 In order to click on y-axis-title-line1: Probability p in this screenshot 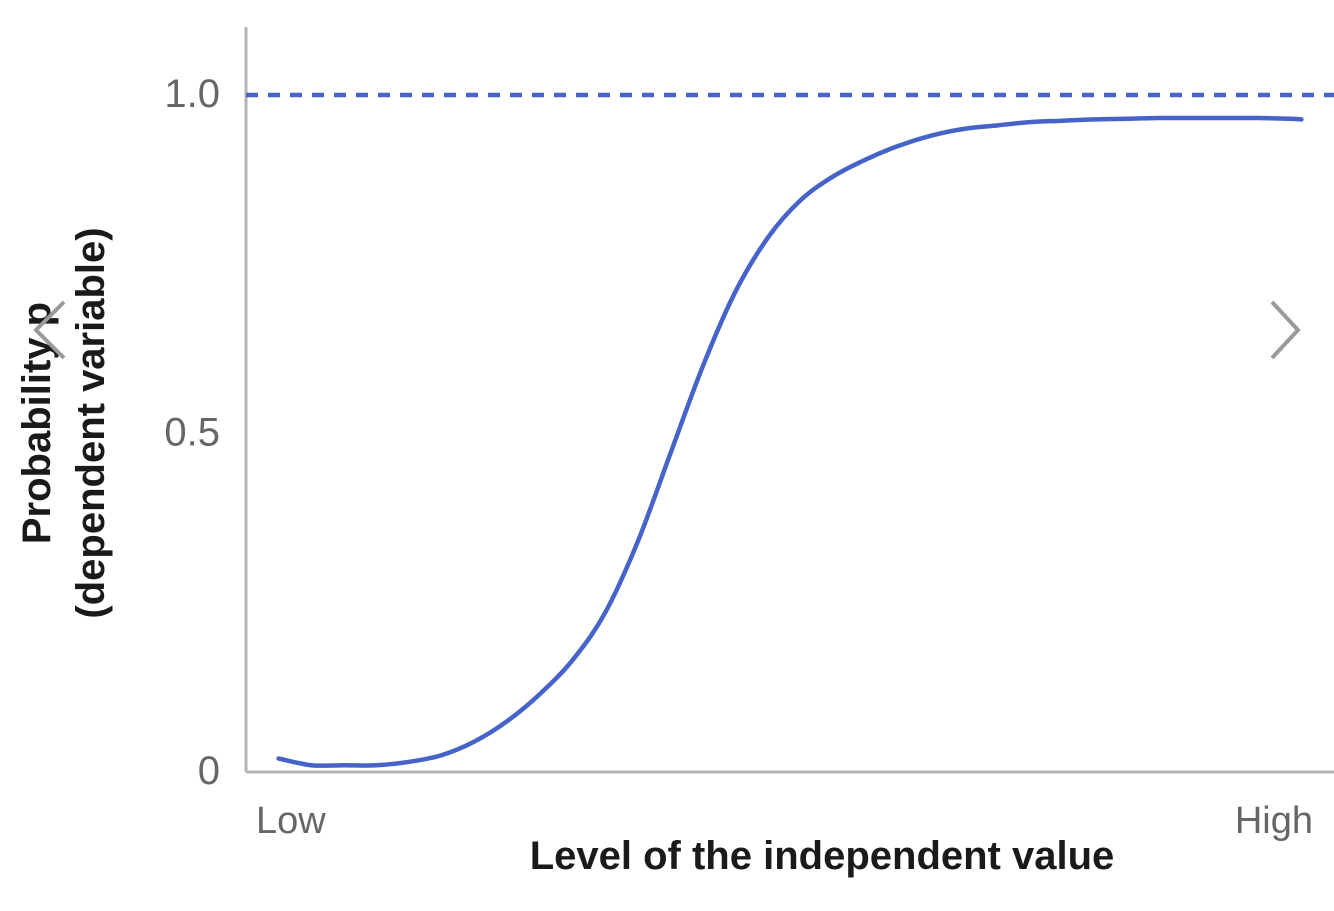, I will do `click(37, 423)`.